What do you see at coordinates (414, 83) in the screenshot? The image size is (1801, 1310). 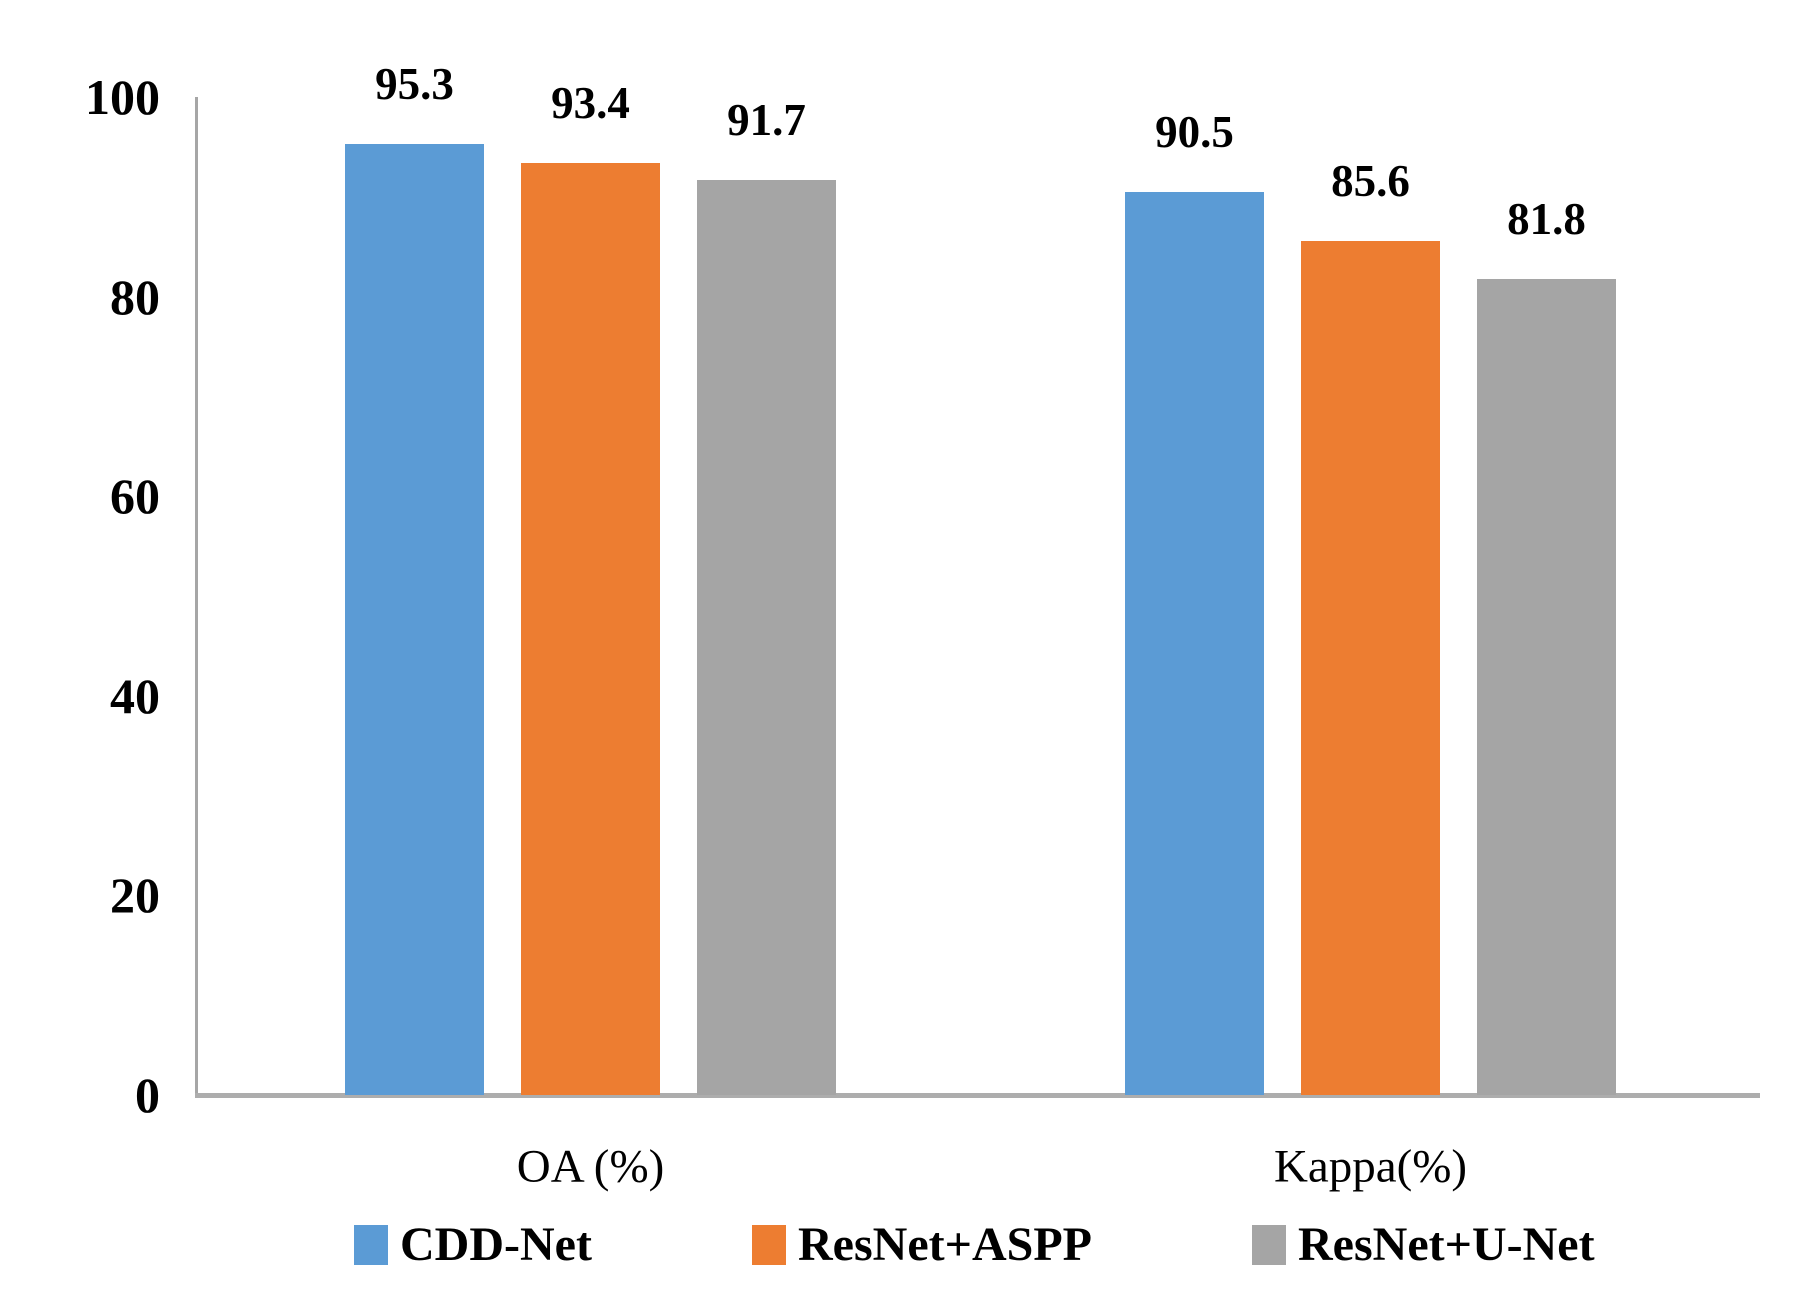 I see `value-label-cdd-net-oa: 95.3` at bounding box center [414, 83].